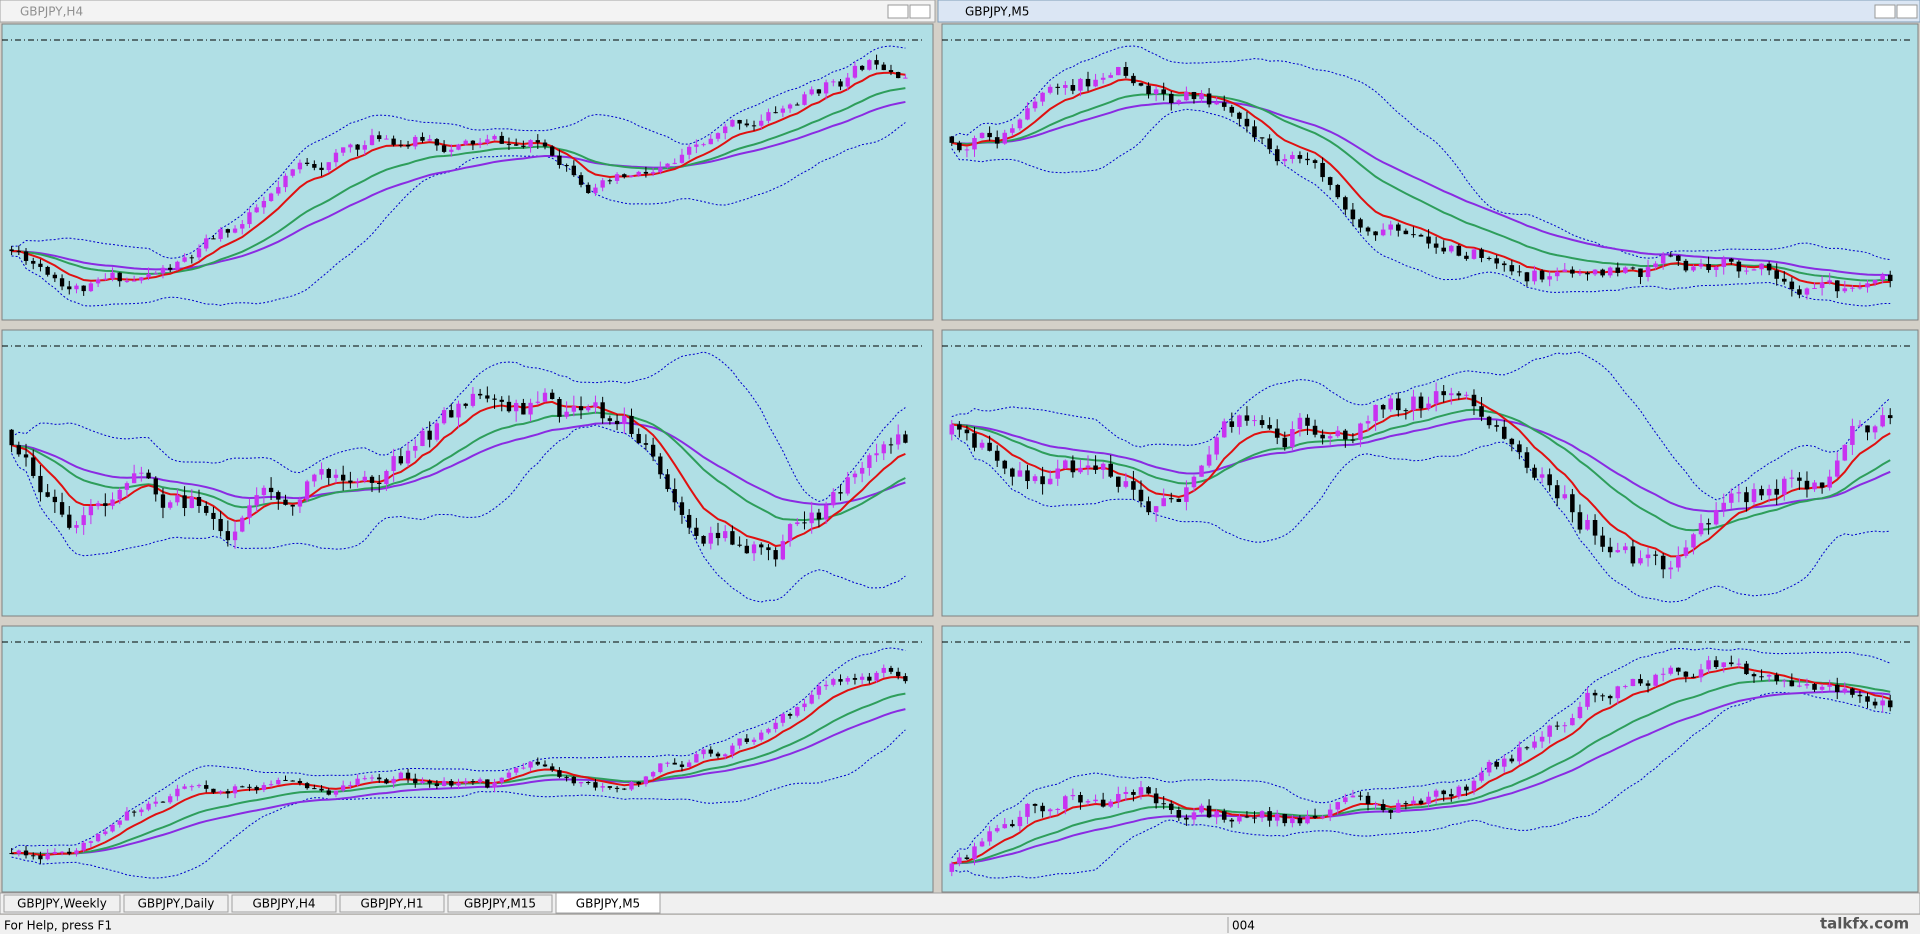  I want to click on tab-label: GBPJPY,Weekly, so click(62, 904).